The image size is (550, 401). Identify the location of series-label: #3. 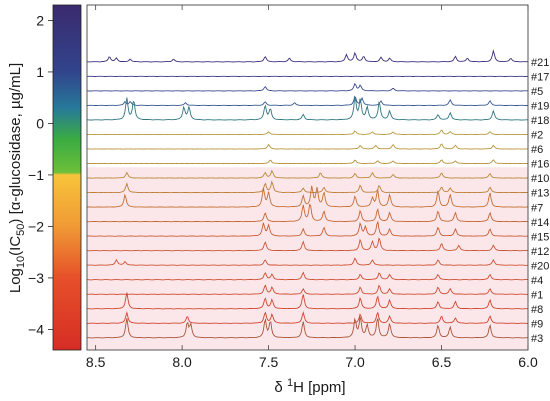
(537, 339).